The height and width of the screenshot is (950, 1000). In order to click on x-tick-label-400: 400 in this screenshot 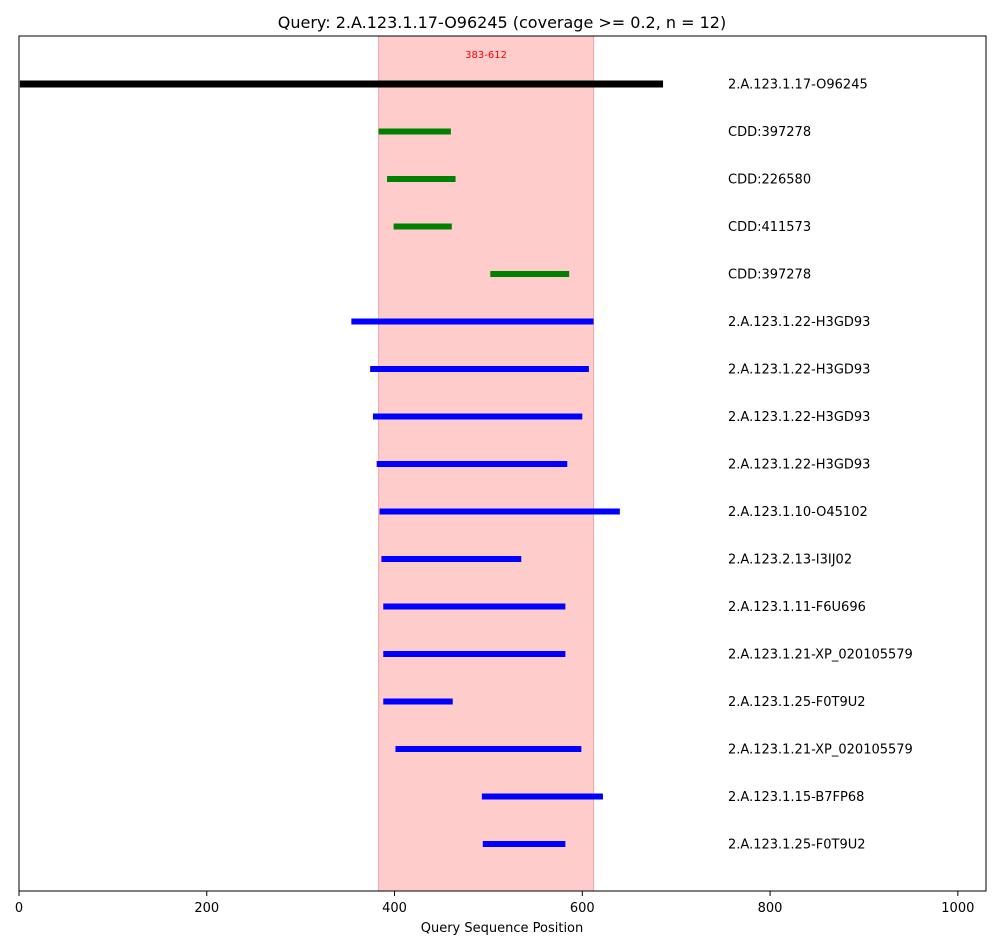, I will do `click(394, 908)`.